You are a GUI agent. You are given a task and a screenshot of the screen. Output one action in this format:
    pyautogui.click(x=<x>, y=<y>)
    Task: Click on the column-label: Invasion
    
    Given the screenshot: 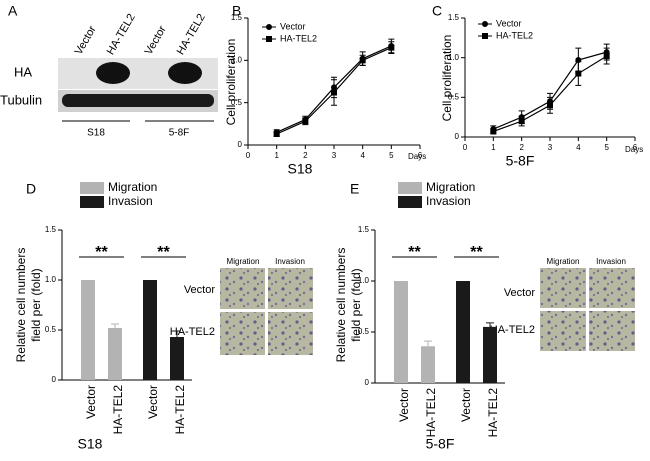 What is the action you would take?
    pyautogui.click(x=611, y=261)
    